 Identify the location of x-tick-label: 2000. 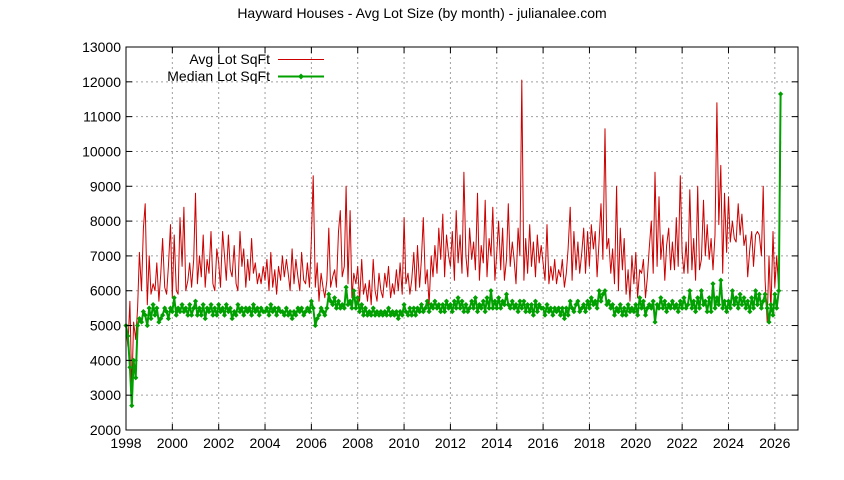
(172, 443).